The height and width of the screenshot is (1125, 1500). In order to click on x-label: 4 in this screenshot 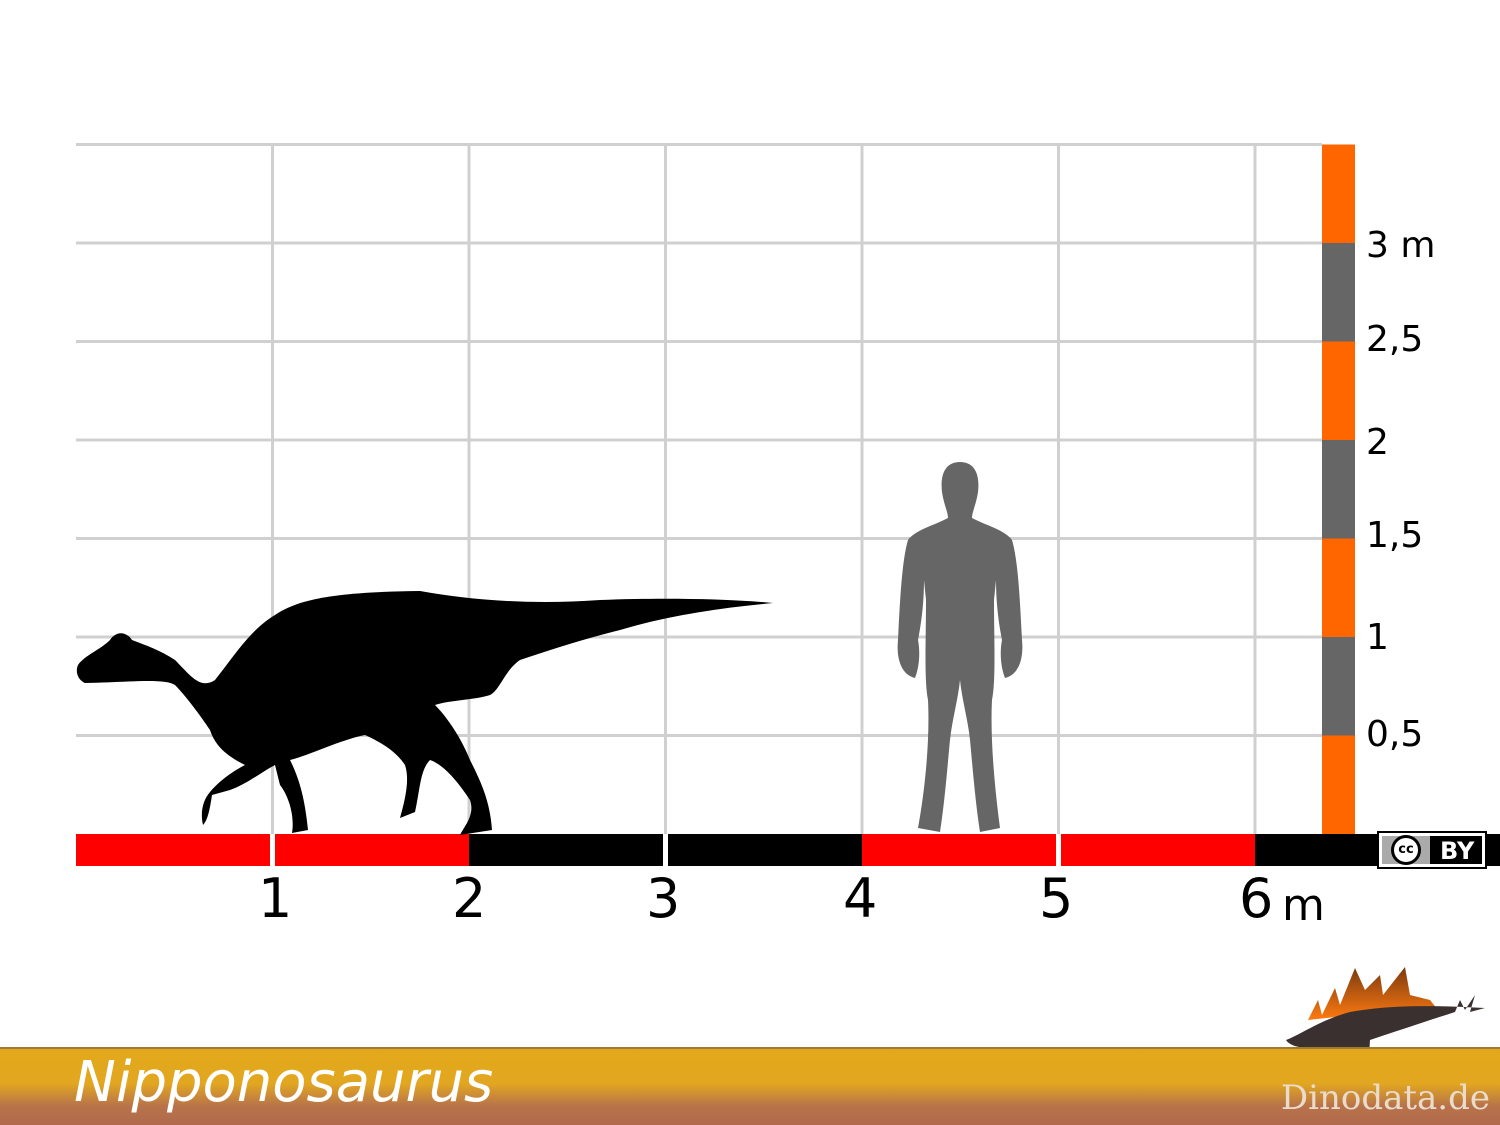, I will do `click(860, 898)`.